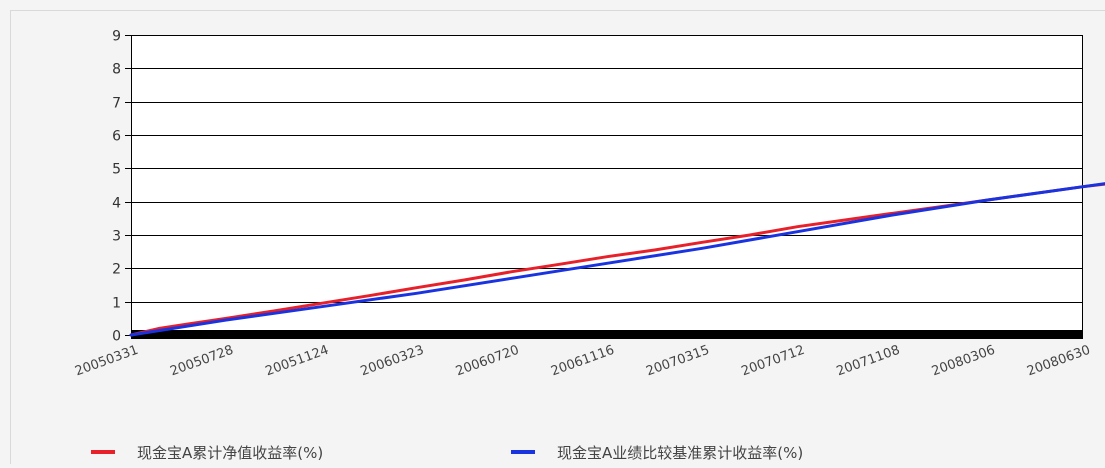 This screenshot has width=1105, height=468. What do you see at coordinates (772, 361) in the screenshot?
I see `x-tick-label: 20070712` at bounding box center [772, 361].